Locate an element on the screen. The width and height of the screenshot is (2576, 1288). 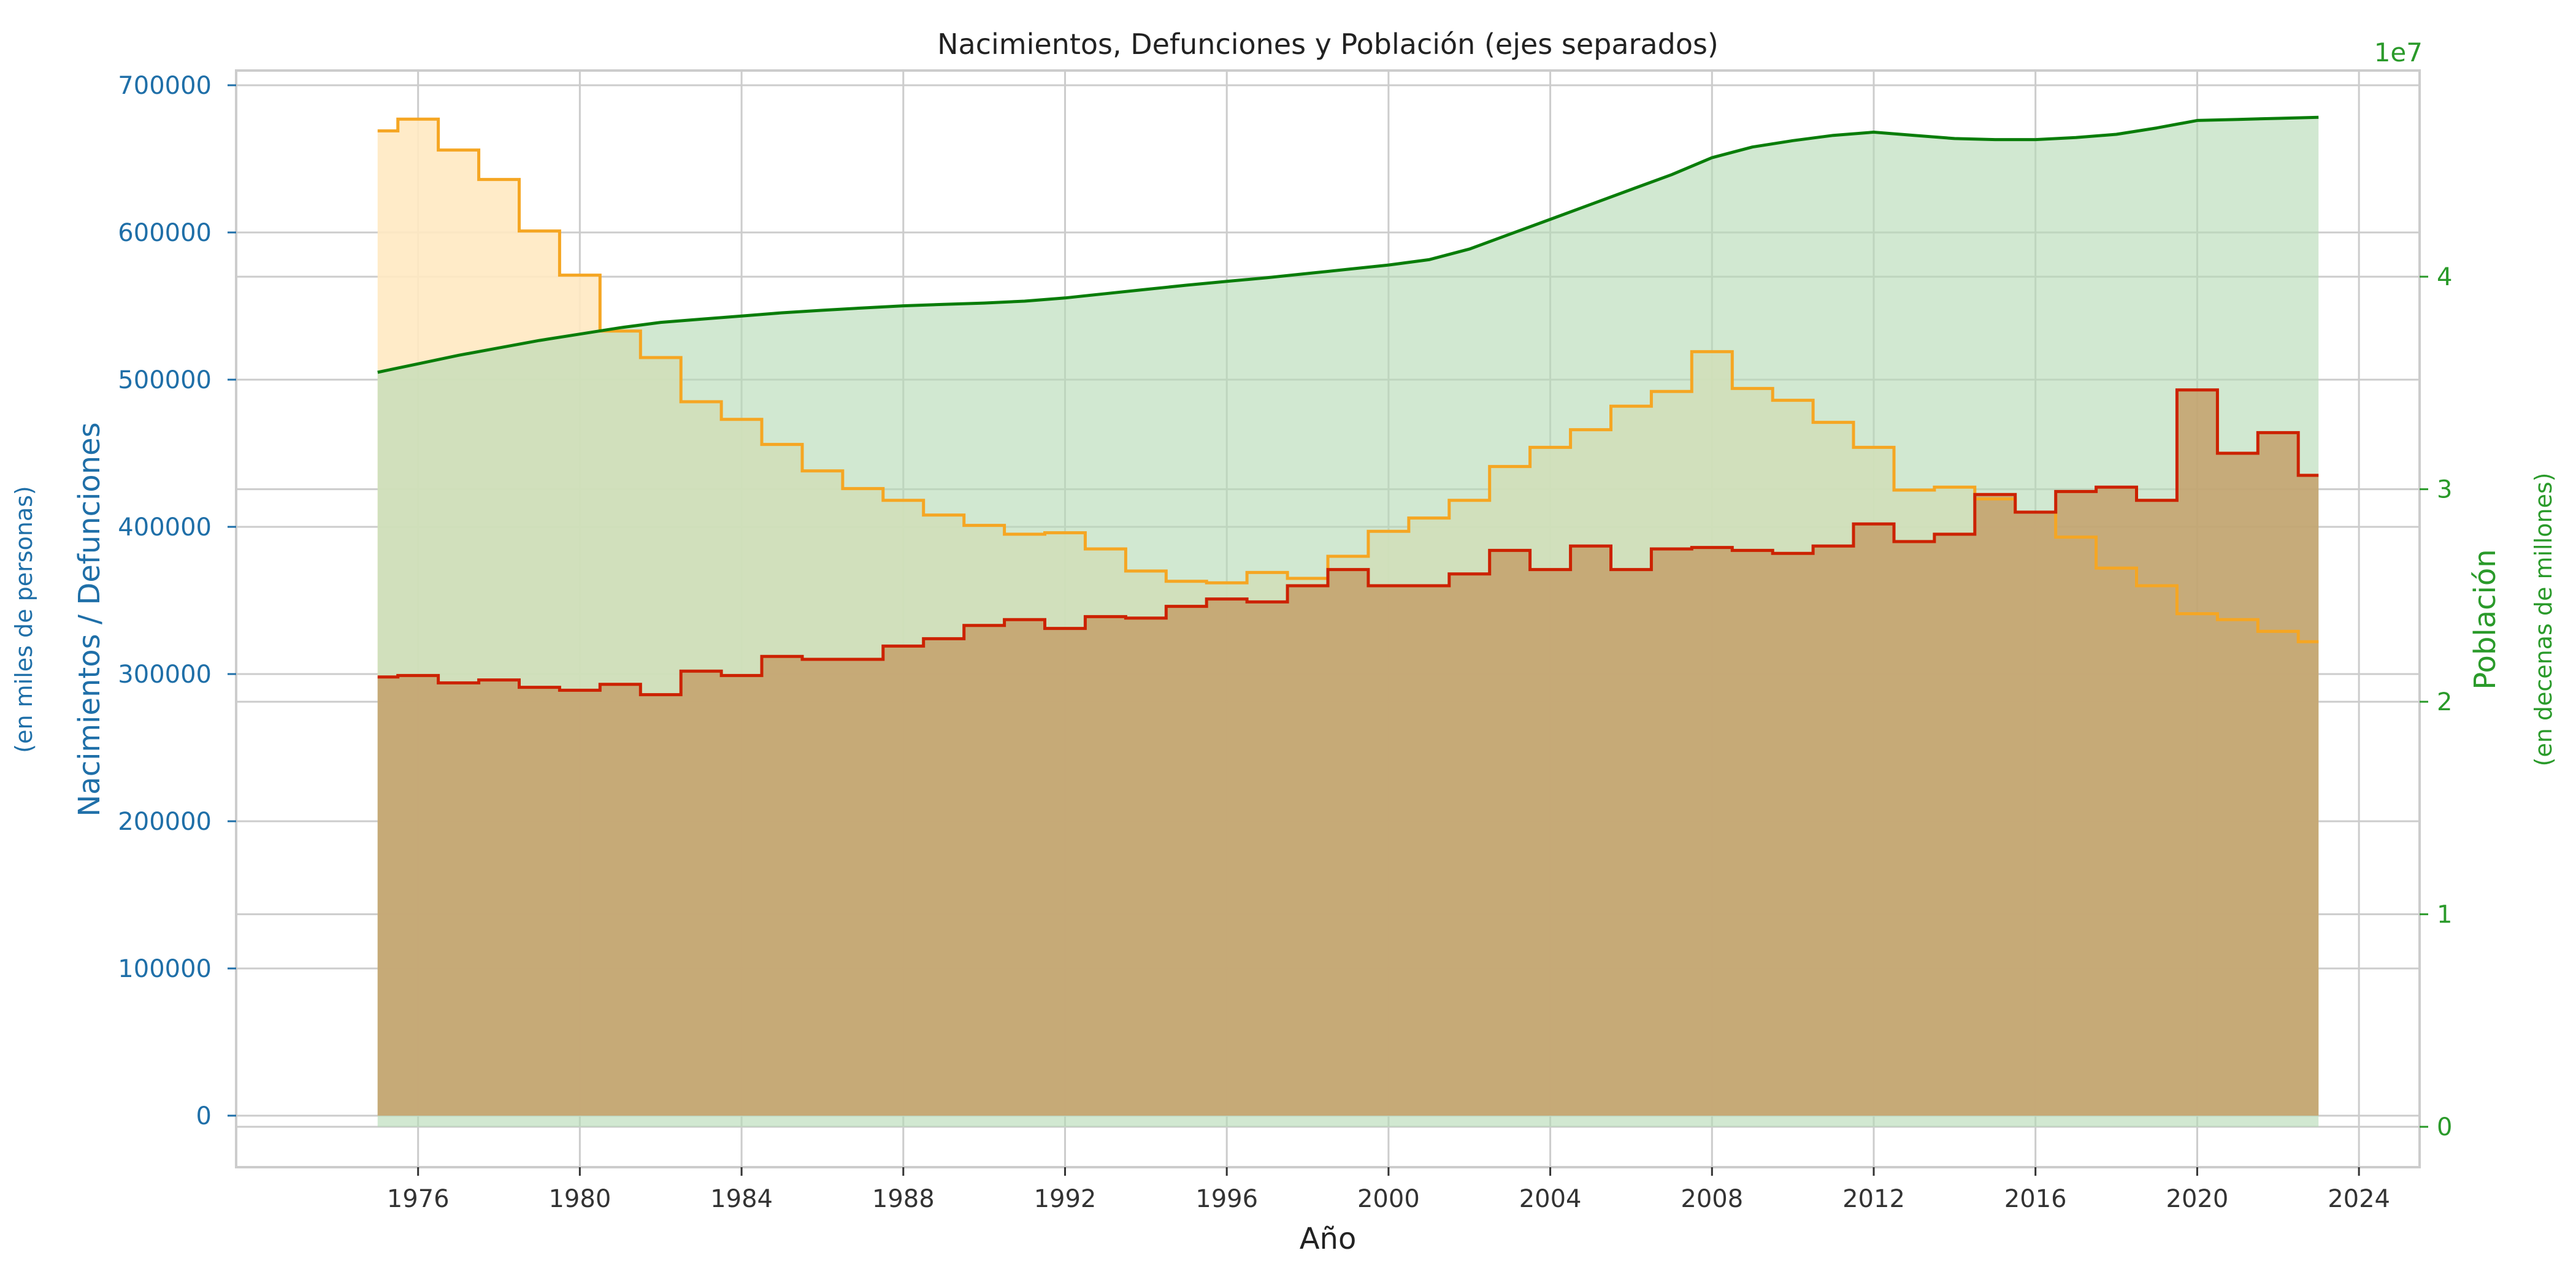
y-left-tick-label: 300000 is located at coordinates (165, 675).